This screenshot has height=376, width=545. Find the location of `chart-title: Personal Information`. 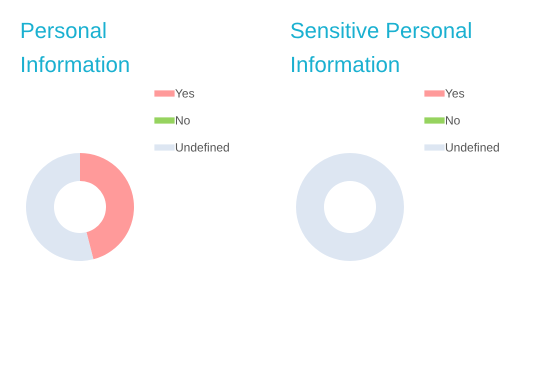

chart-title: Personal Information is located at coordinates (75, 47).